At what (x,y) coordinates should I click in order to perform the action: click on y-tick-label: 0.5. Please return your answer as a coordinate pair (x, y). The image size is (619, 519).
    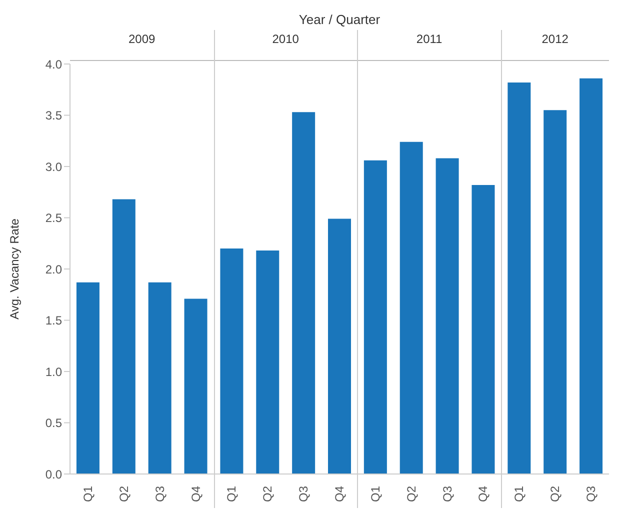
    Looking at the image, I should click on (53, 423).